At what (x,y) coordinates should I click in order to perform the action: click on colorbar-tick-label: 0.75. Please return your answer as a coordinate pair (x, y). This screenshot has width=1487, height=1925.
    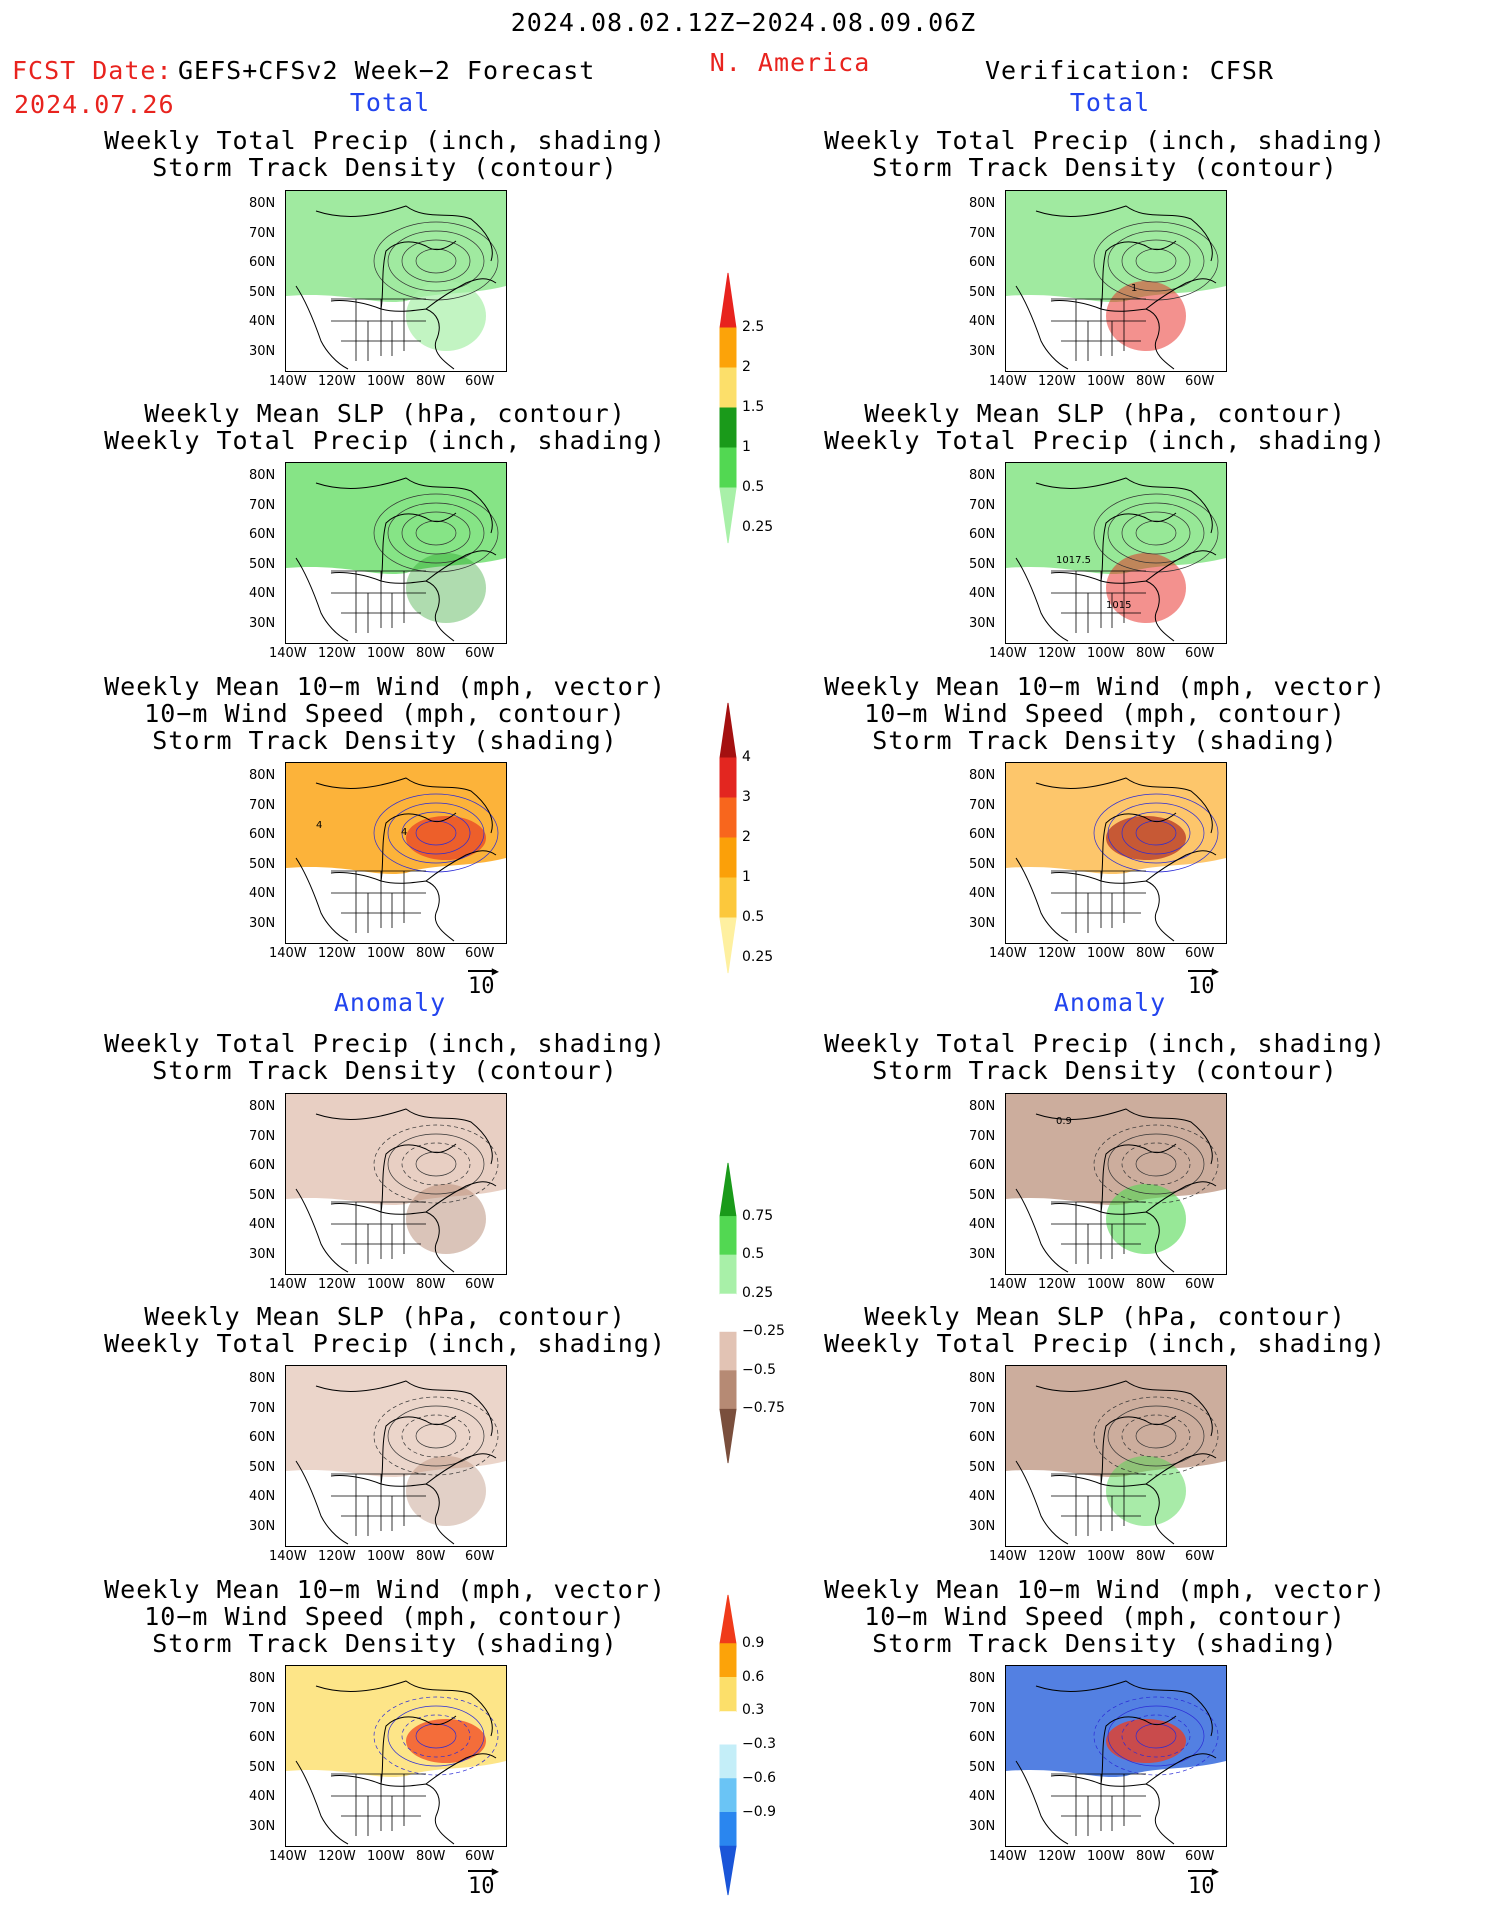
    Looking at the image, I should click on (758, 1215).